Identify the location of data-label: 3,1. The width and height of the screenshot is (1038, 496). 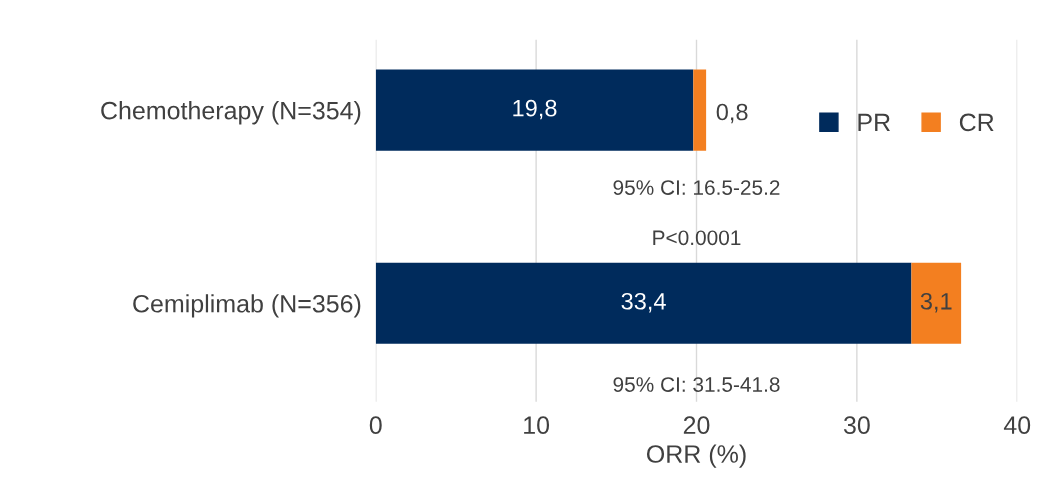
(936, 302).